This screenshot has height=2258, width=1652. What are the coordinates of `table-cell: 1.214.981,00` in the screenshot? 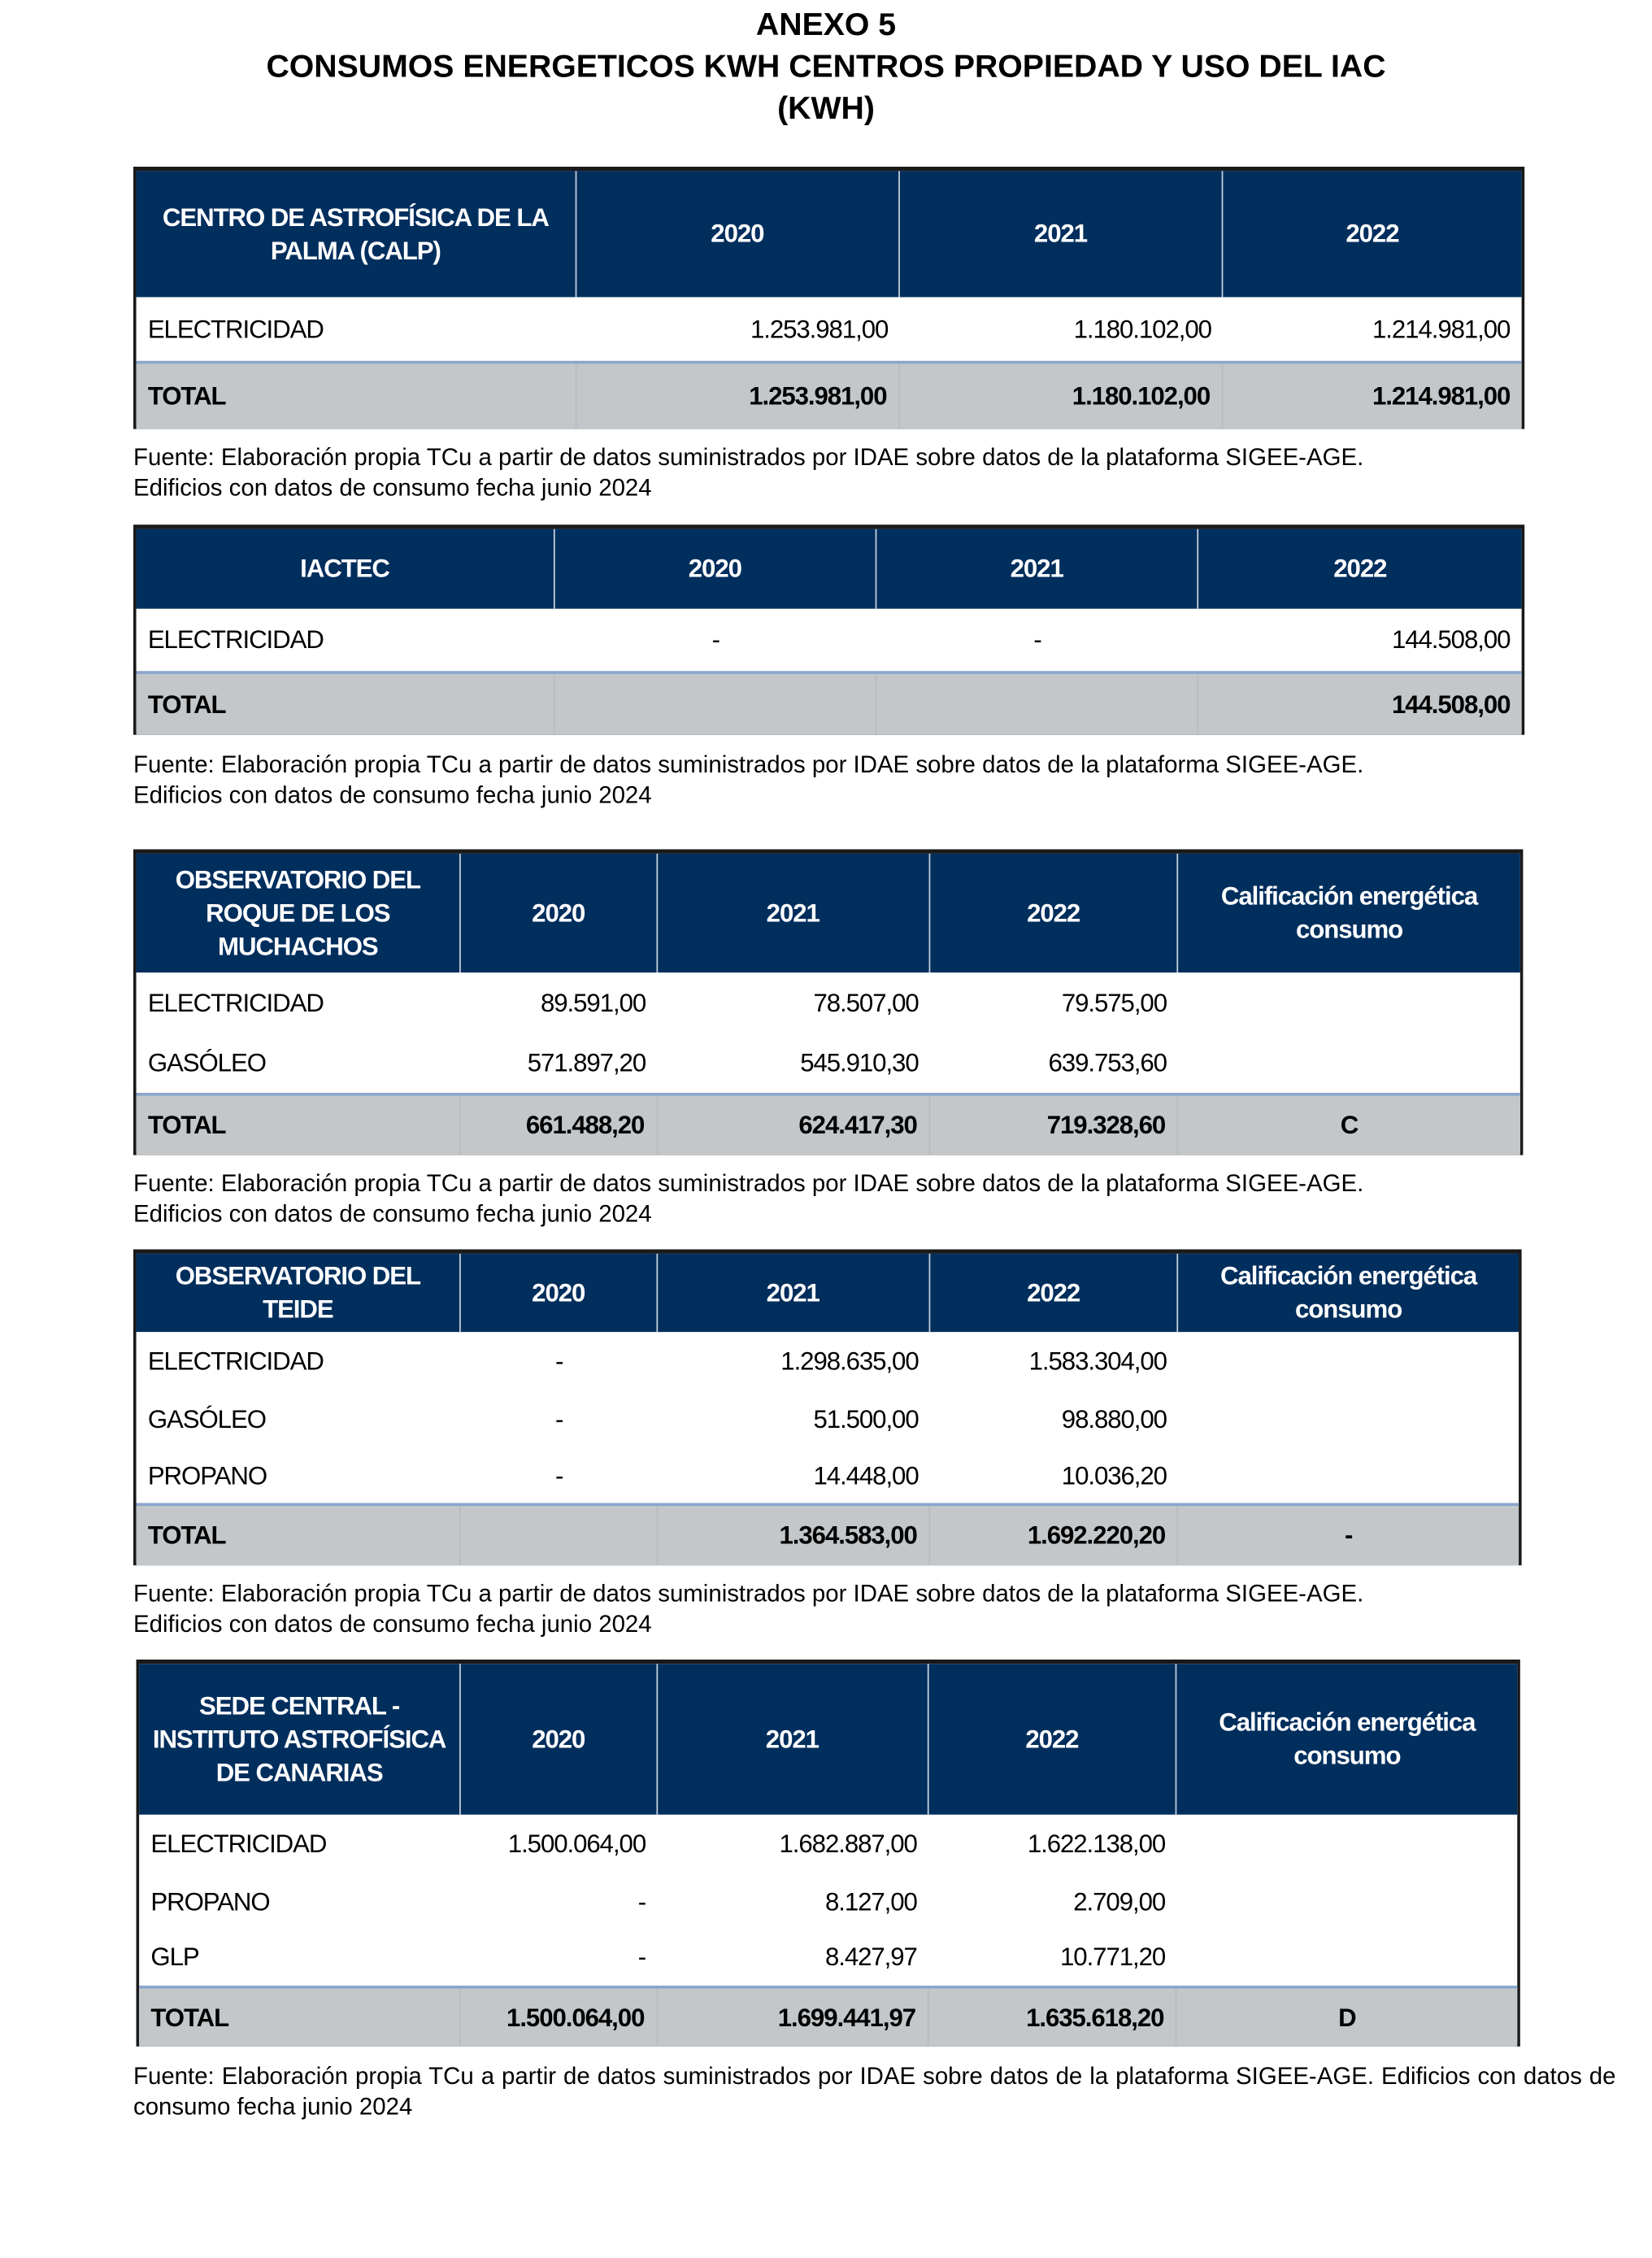 It's located at (1441, 328).